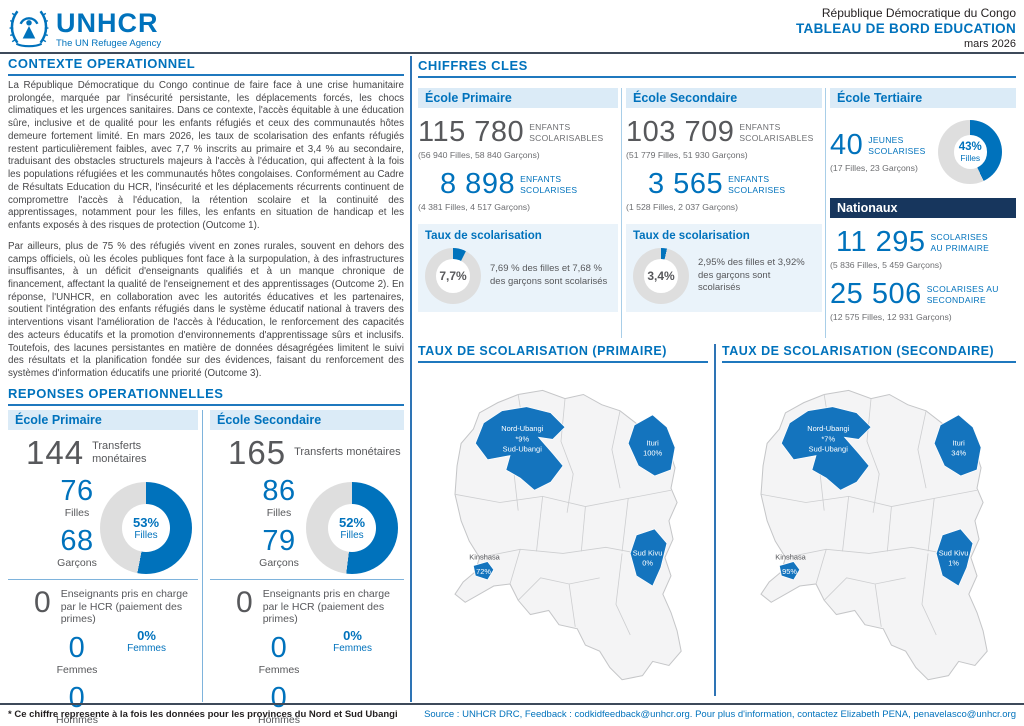 The height and width of the screenshot is (726, 1024). I want to click on main-vertical-divider, so click(411, 379).